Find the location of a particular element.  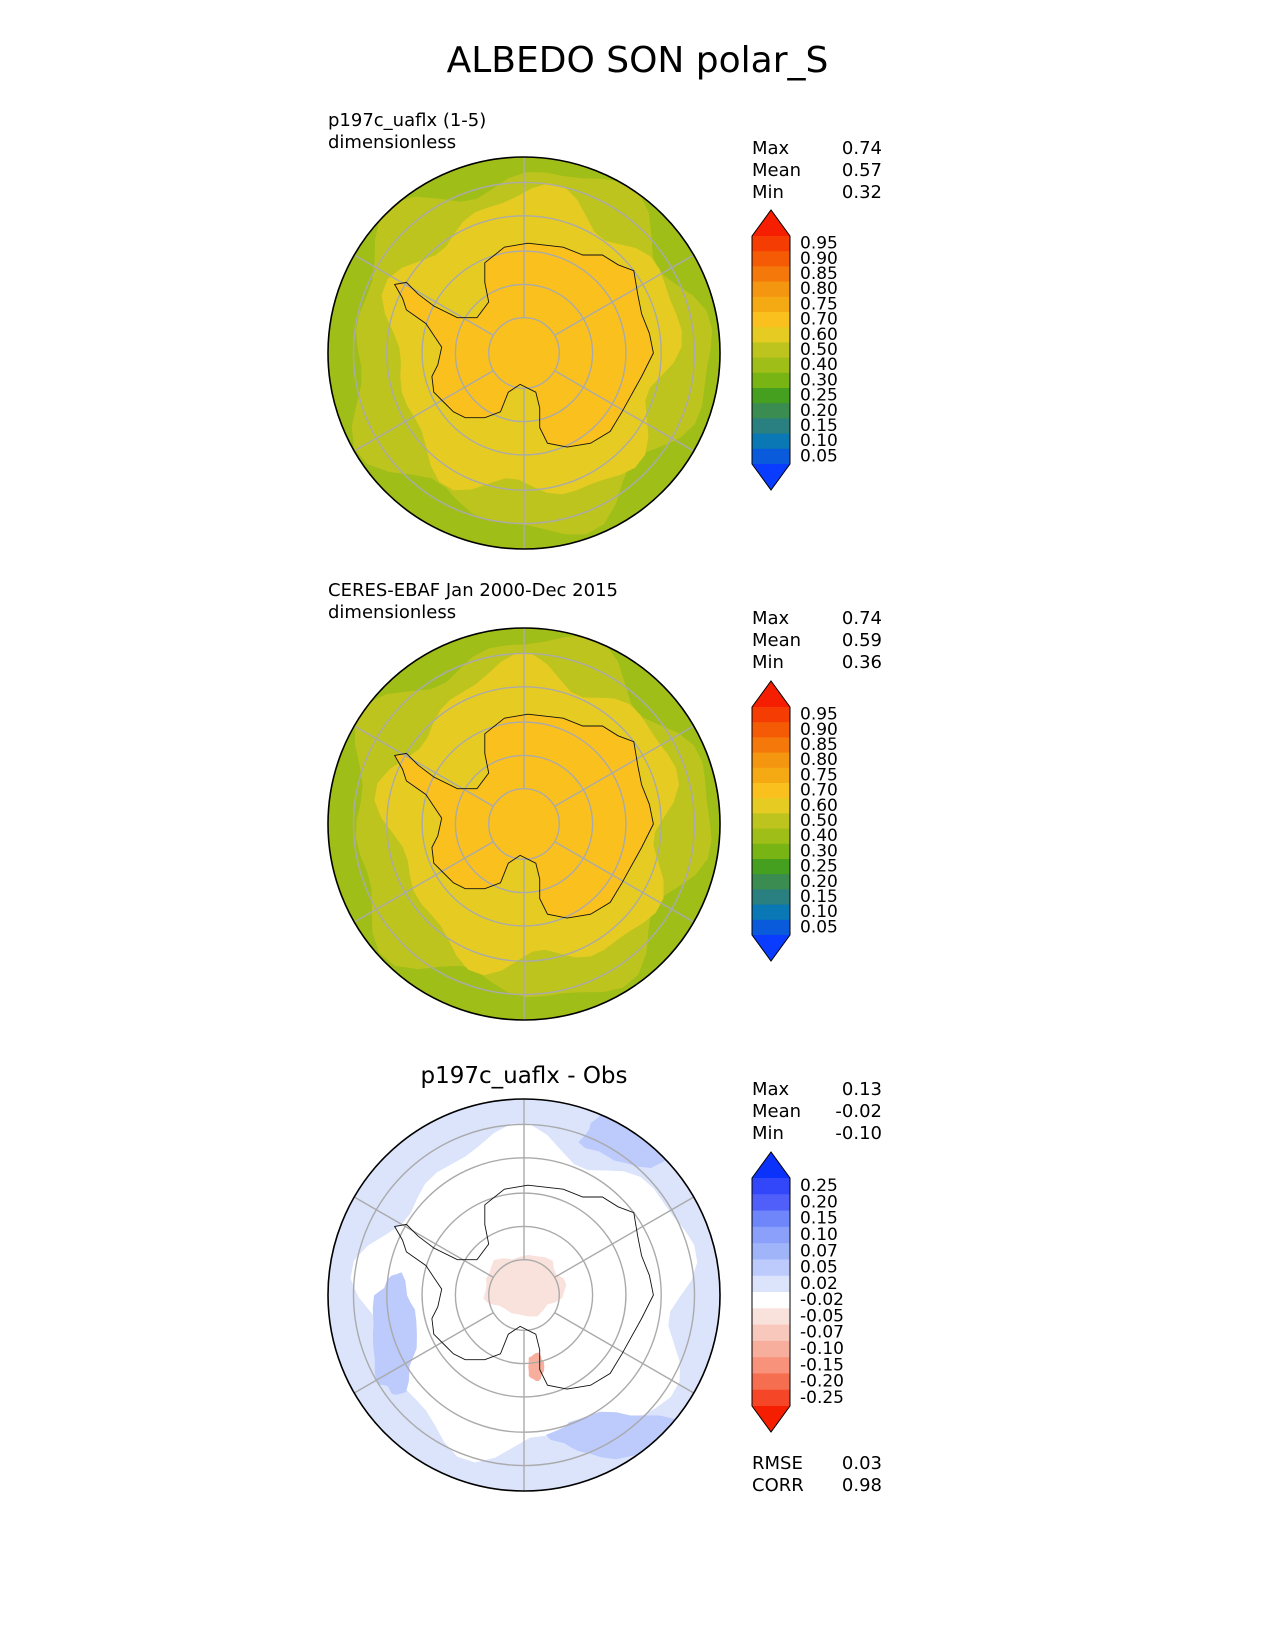

panel-1-label: p197c_uaflx (1-5) is located at coordinates (407, 120).